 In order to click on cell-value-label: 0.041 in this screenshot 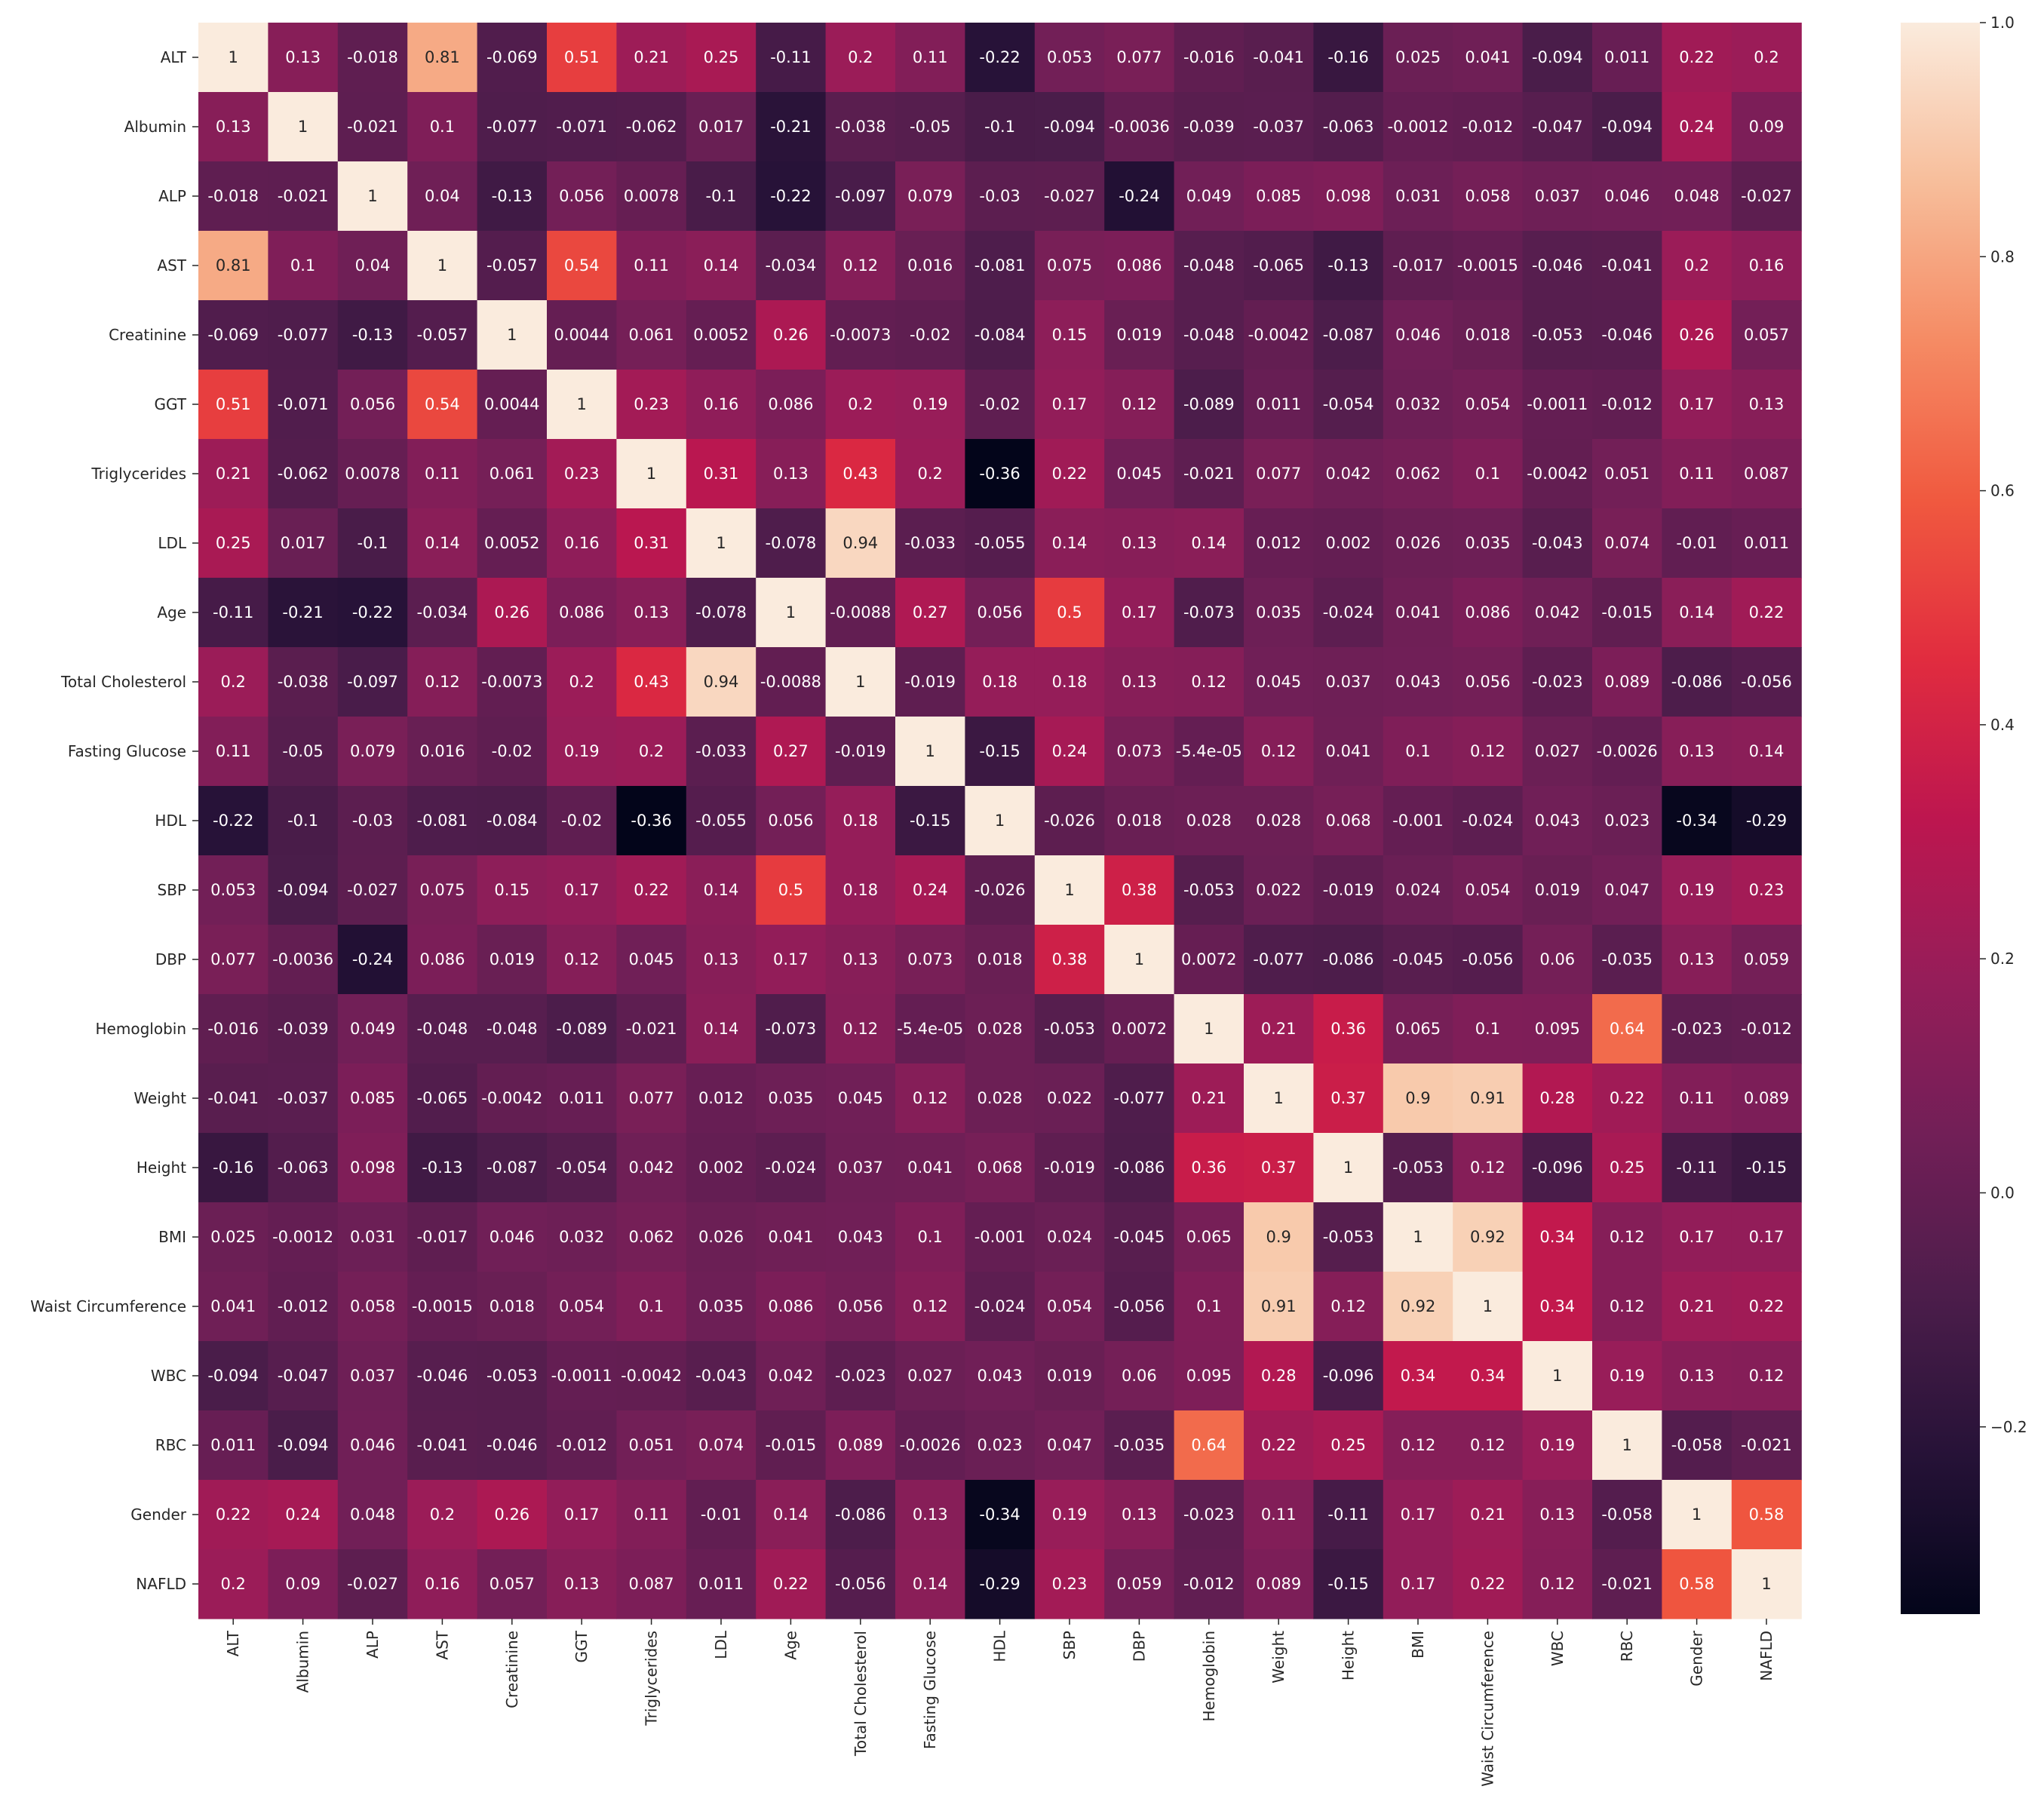, I will do `click(1488, 57)`.